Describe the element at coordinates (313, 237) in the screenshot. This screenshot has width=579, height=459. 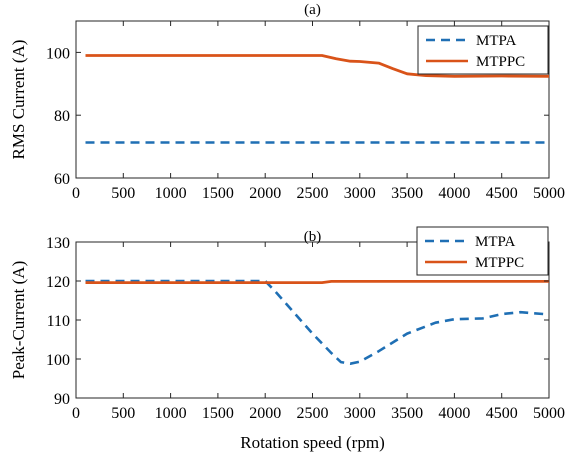
I see `chart-title: (b)` at that location.